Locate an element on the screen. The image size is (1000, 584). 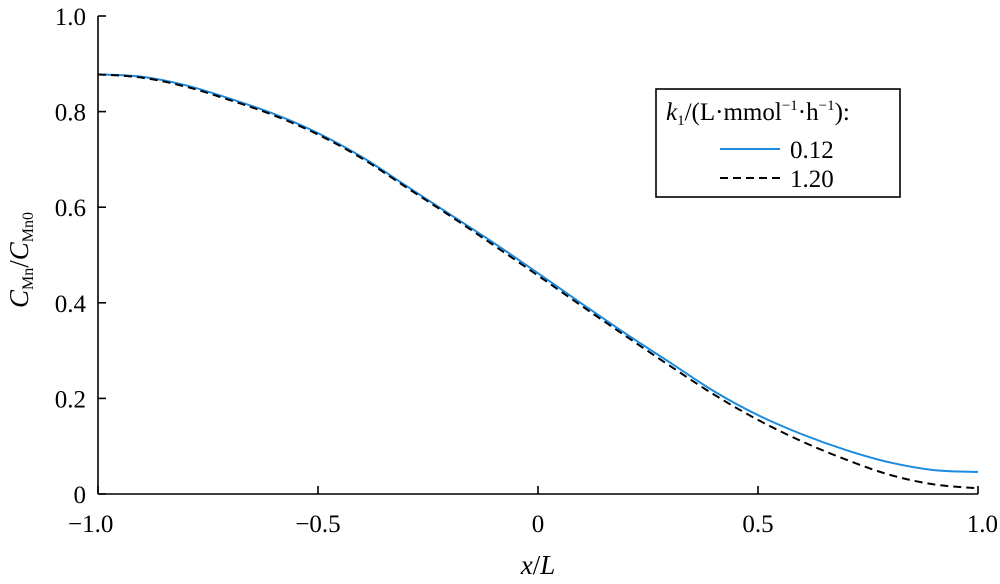
legend: k1/(L·mmol−1·h−1): 0.12 1.20 is located at coordinates (778, 143).